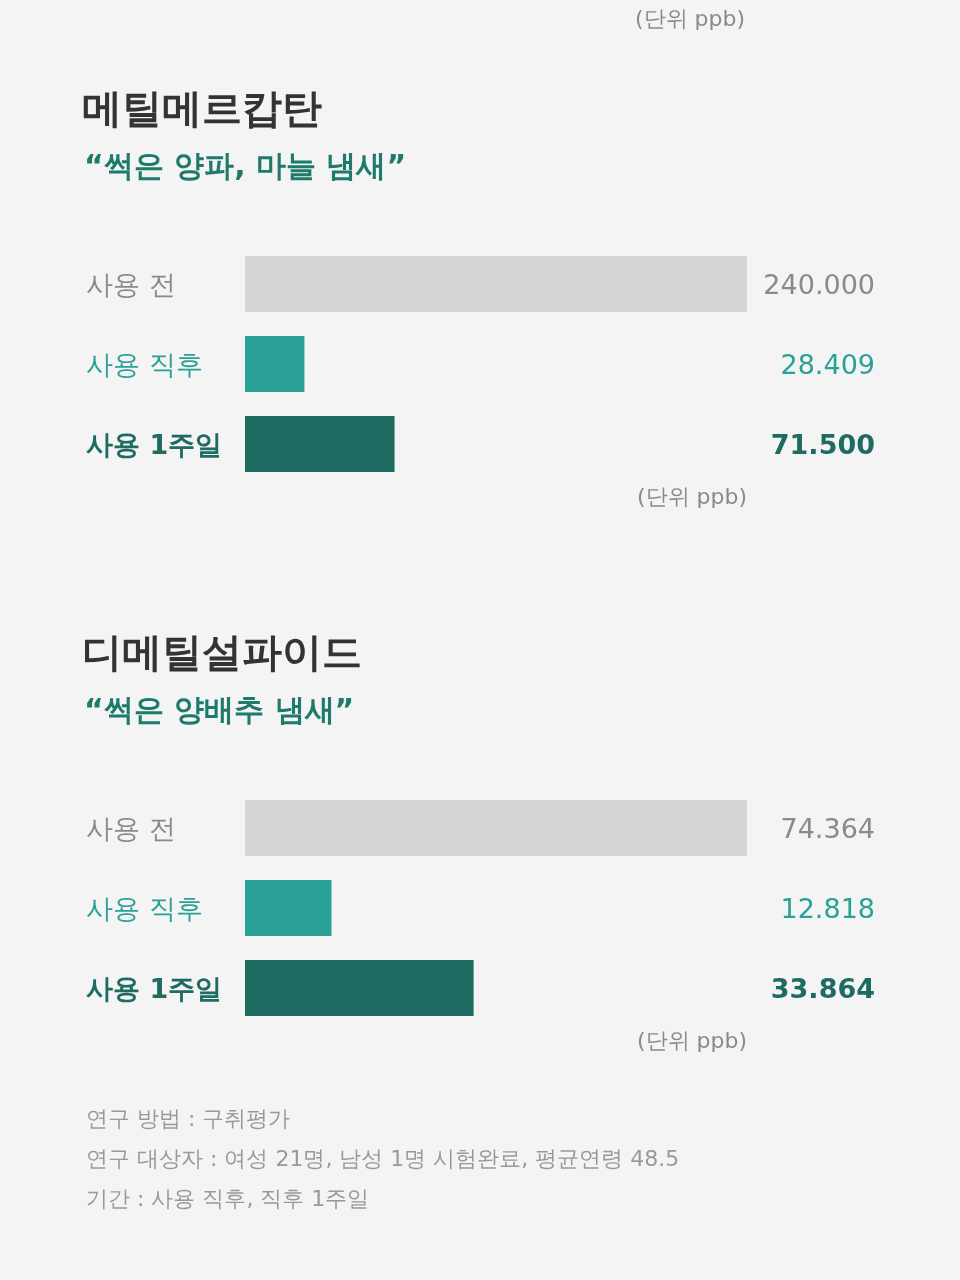 The height and width of the screenshot is (1280, 960). What do you see at coordinates (827, 908) in the screenshot?
I see `data-label: 12.818` at bounding box center [827, 908].